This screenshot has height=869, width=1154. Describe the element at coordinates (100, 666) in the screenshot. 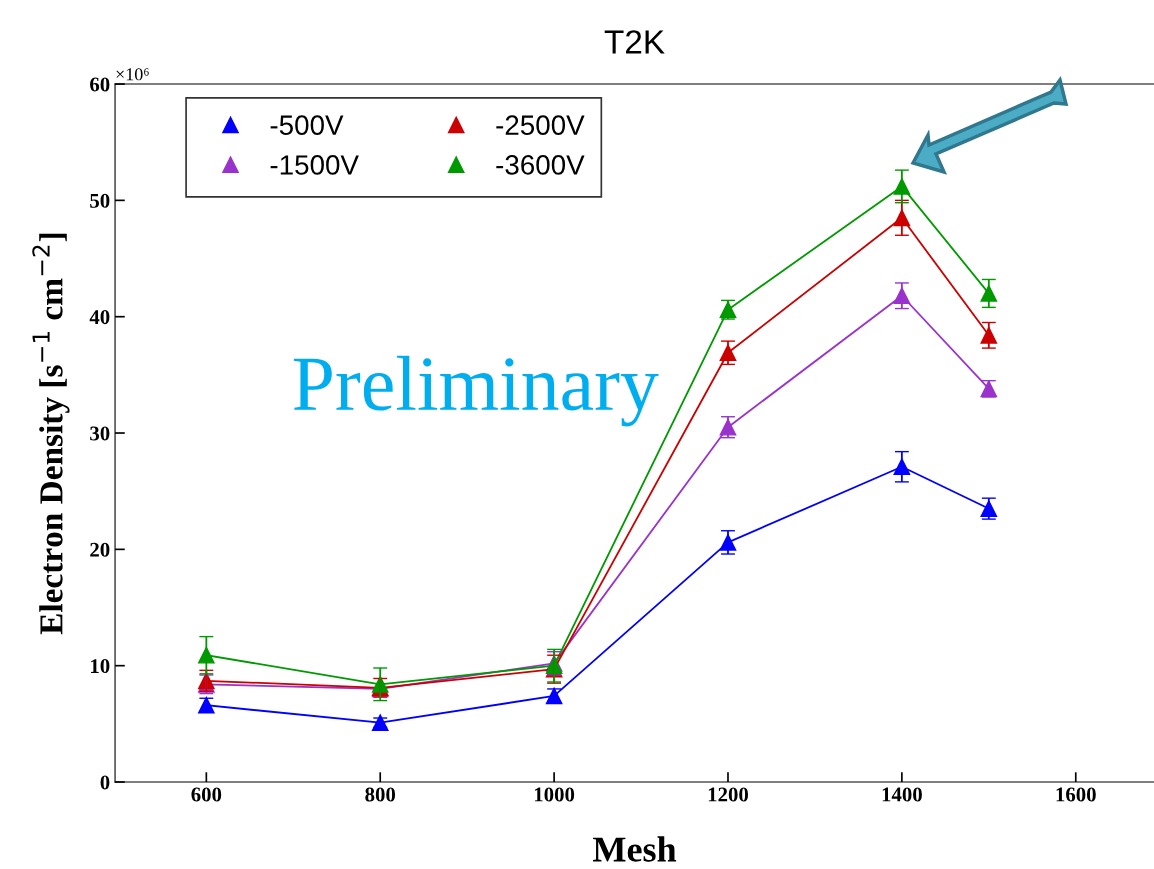

I see `y-tick-label: 10` at that location.